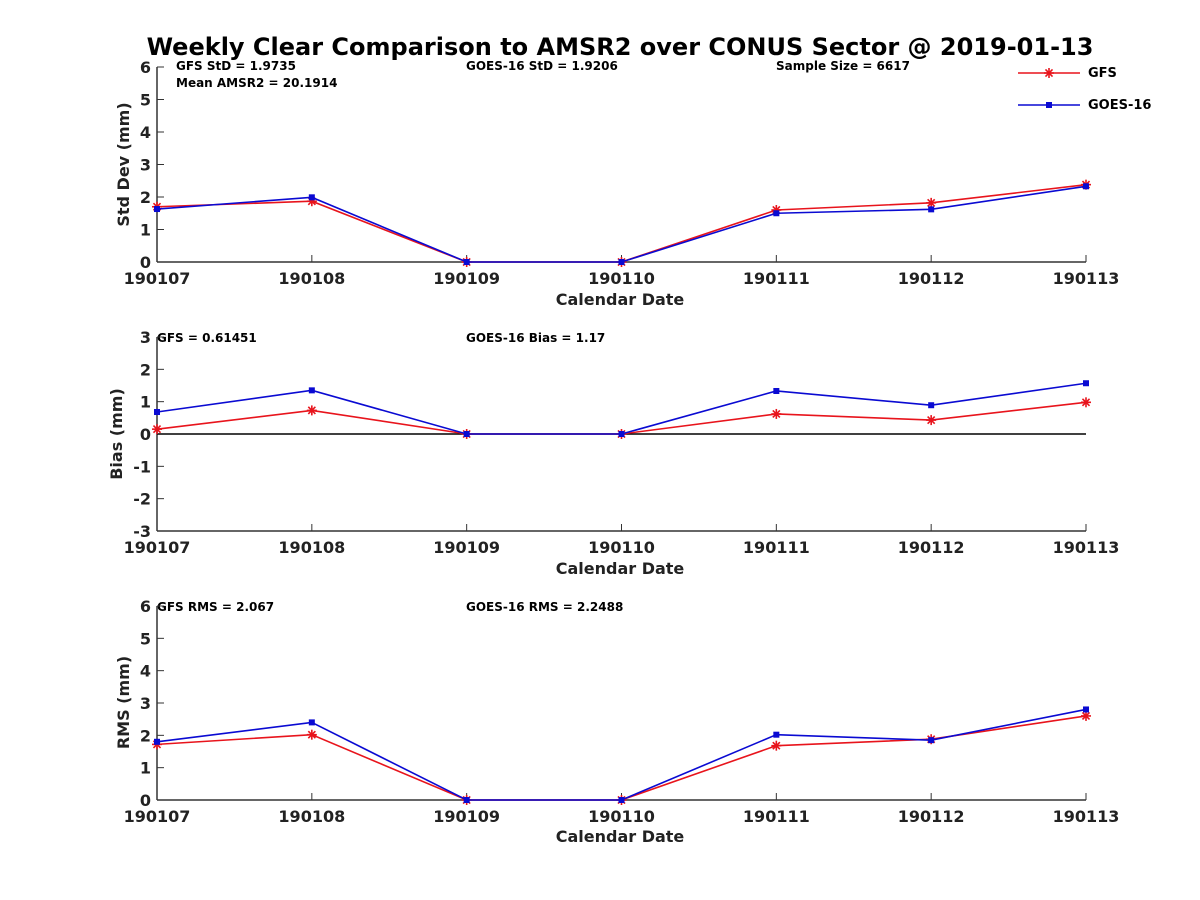 Image resolution: width=1200 pixels, height=900 pixels. I want to click on y-tick-label: -2, so click(142, 499).